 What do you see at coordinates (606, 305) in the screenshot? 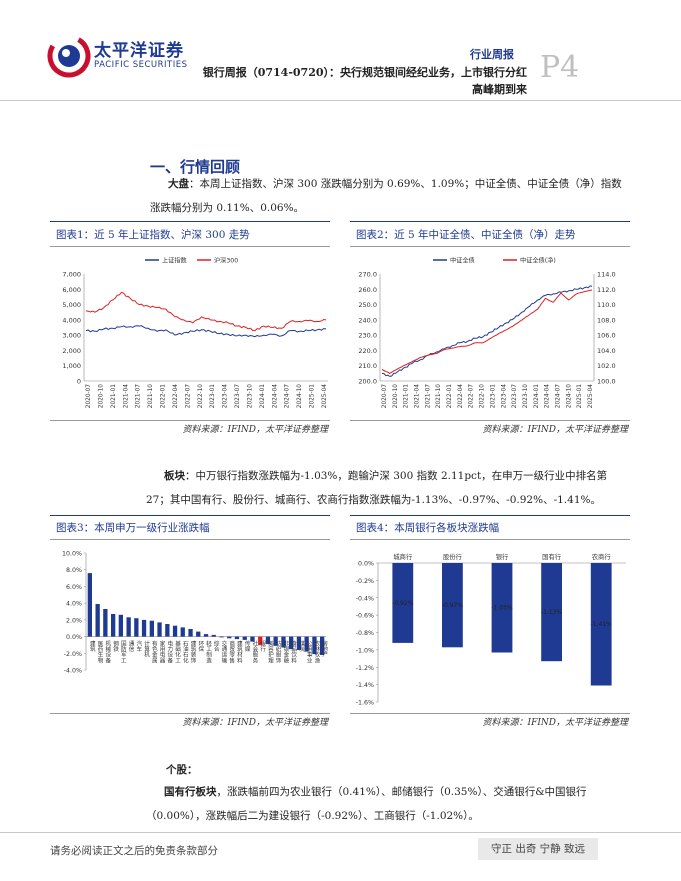
I see `y-right-tick-label: 110.0` at bounding box center [606, 305].